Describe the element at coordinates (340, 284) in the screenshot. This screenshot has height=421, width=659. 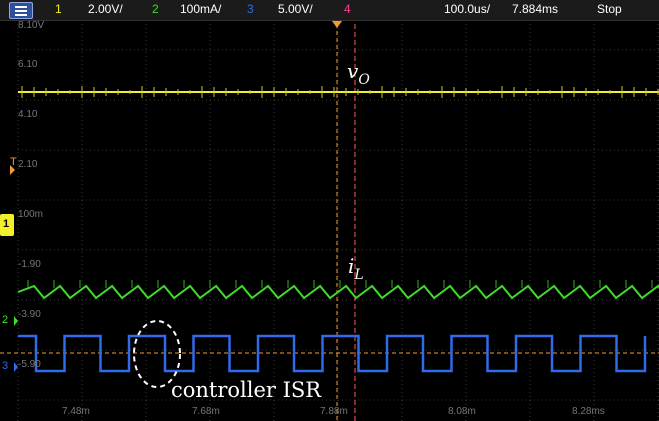
I see `ch2-noise-spikes` at that location.